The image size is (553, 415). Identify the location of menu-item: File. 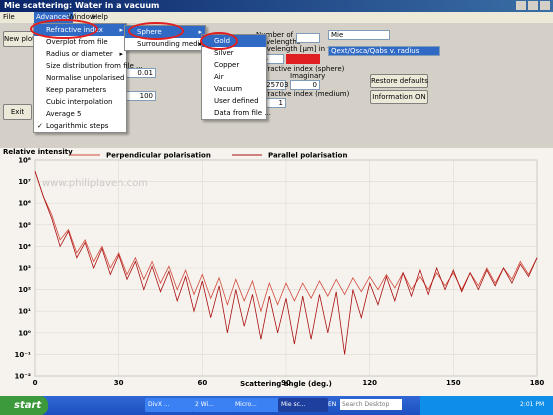
(9, 17).